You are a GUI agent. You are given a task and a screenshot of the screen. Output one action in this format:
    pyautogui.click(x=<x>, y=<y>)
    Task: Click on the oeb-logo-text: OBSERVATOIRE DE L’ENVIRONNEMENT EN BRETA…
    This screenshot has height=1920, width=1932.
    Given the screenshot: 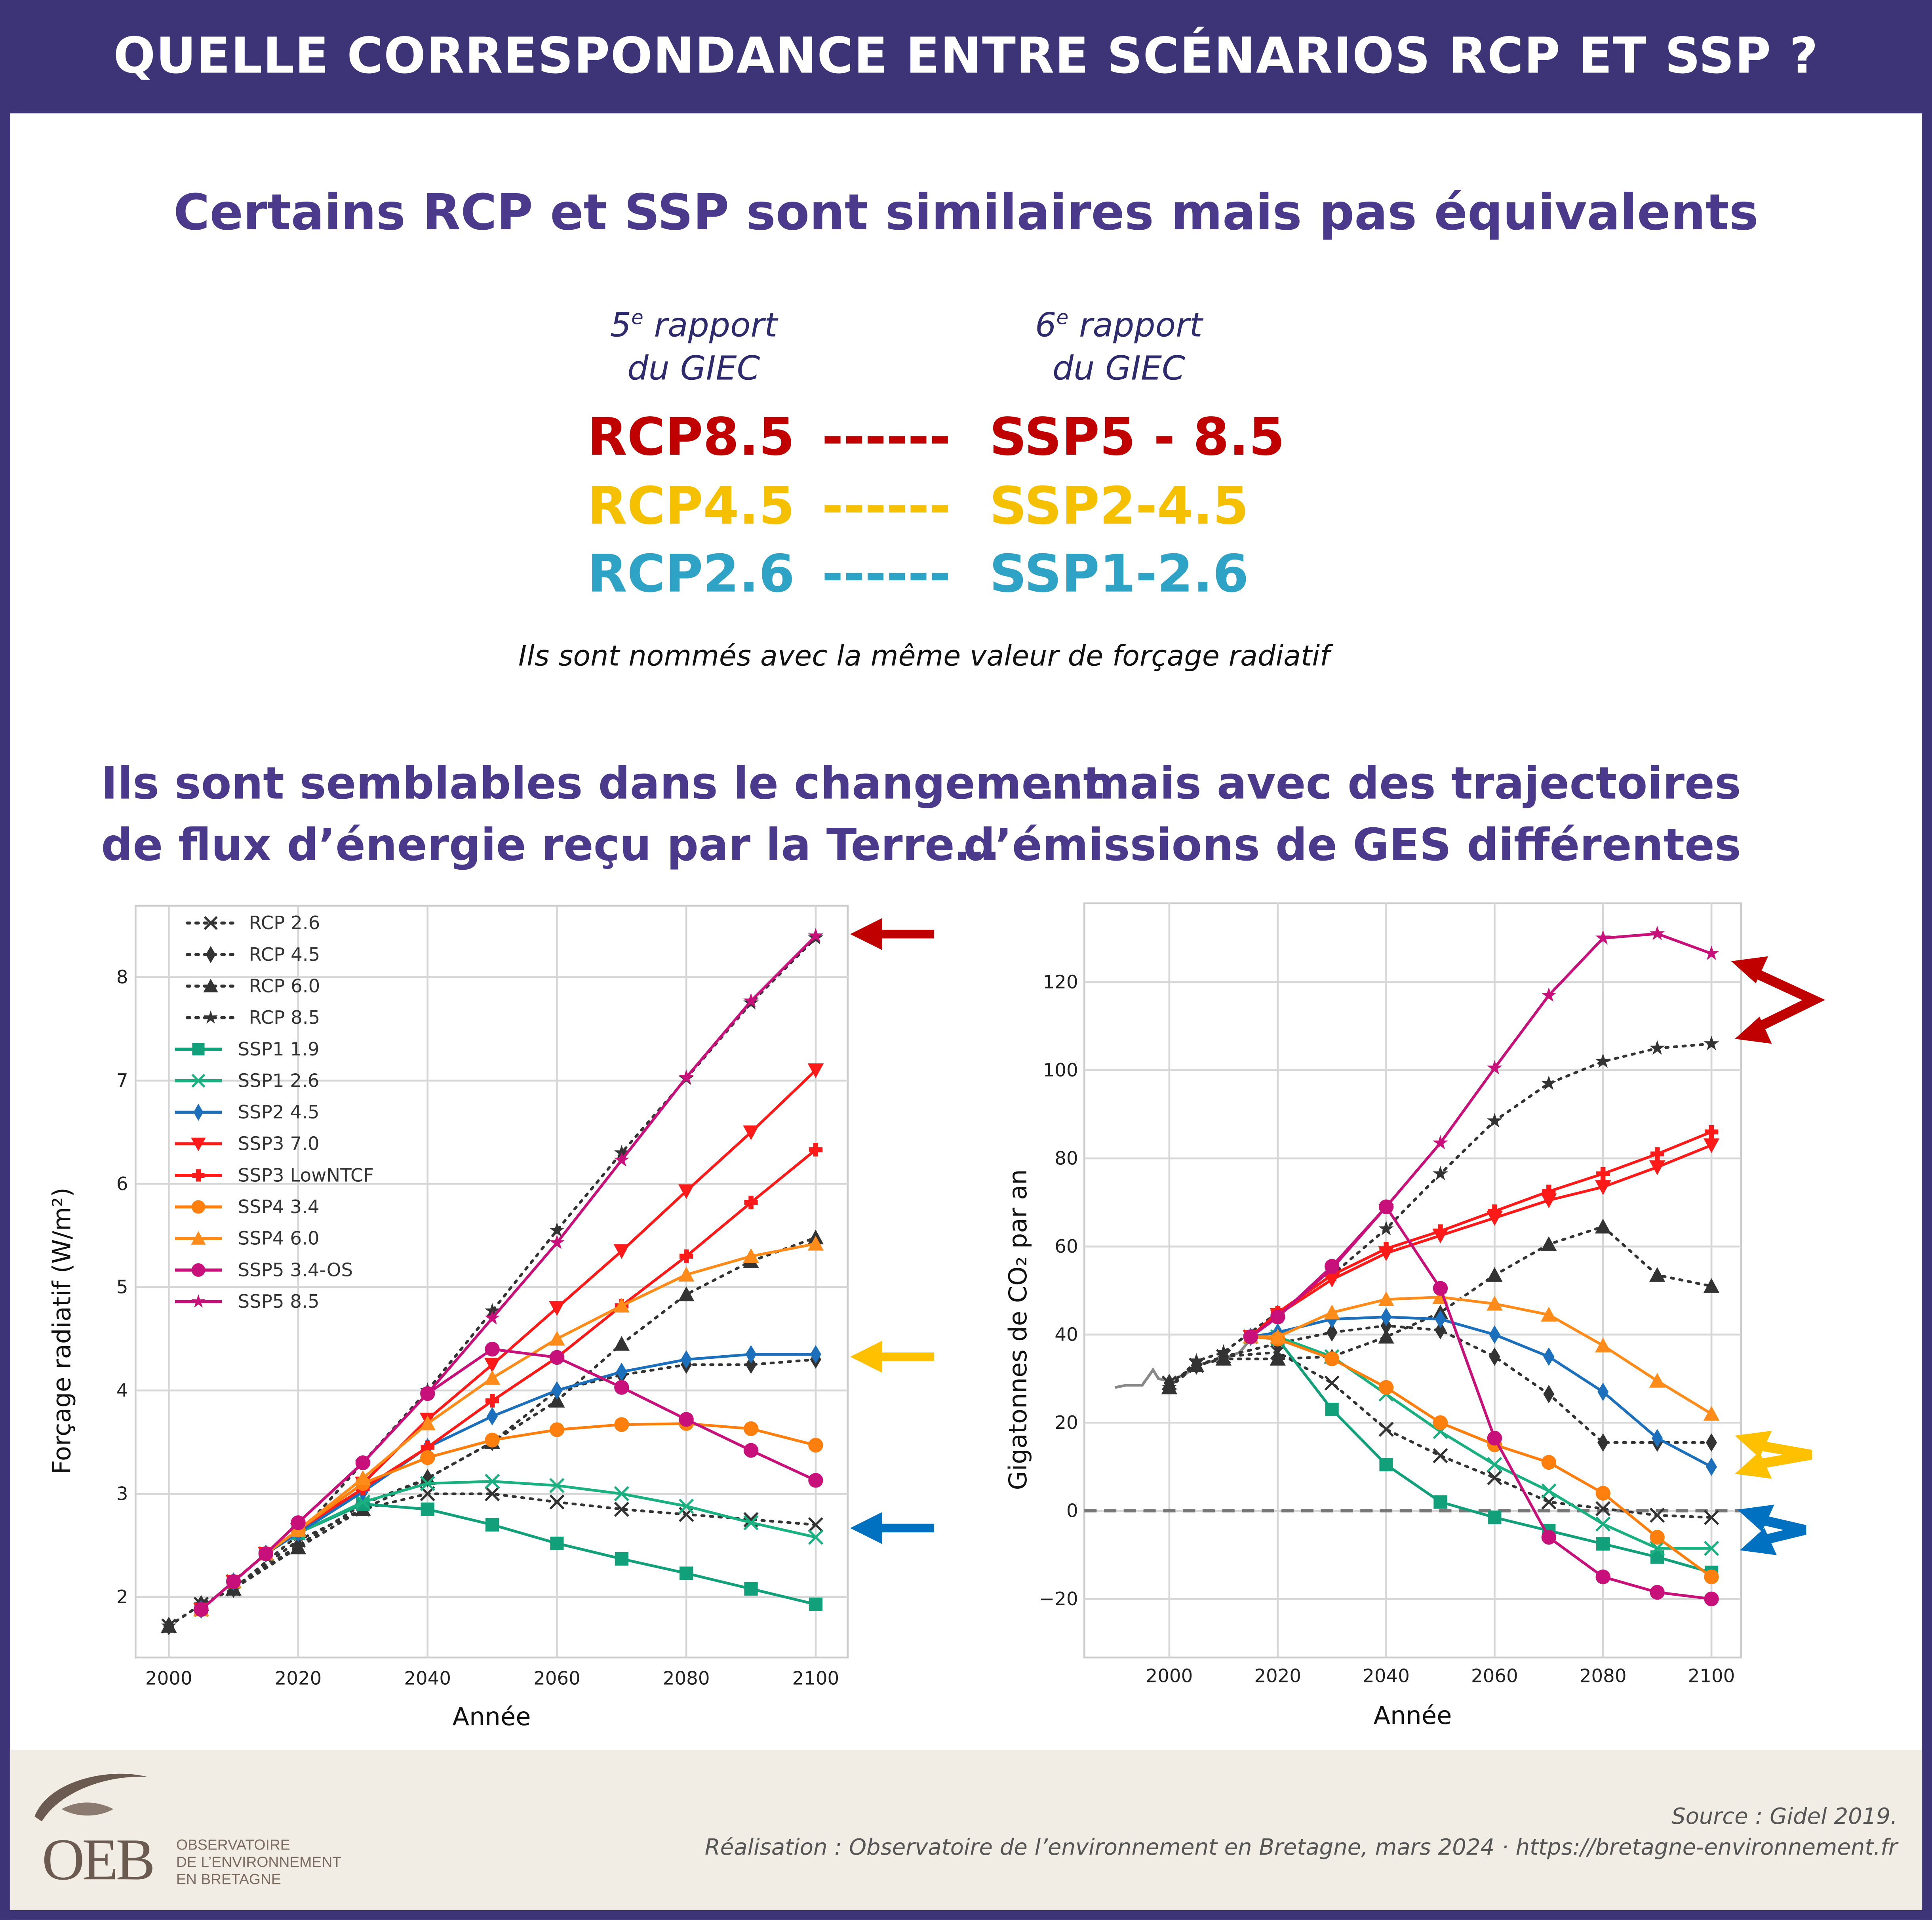 What is the action you would take?
    pyautogui.click(x=258, y=1862)
    